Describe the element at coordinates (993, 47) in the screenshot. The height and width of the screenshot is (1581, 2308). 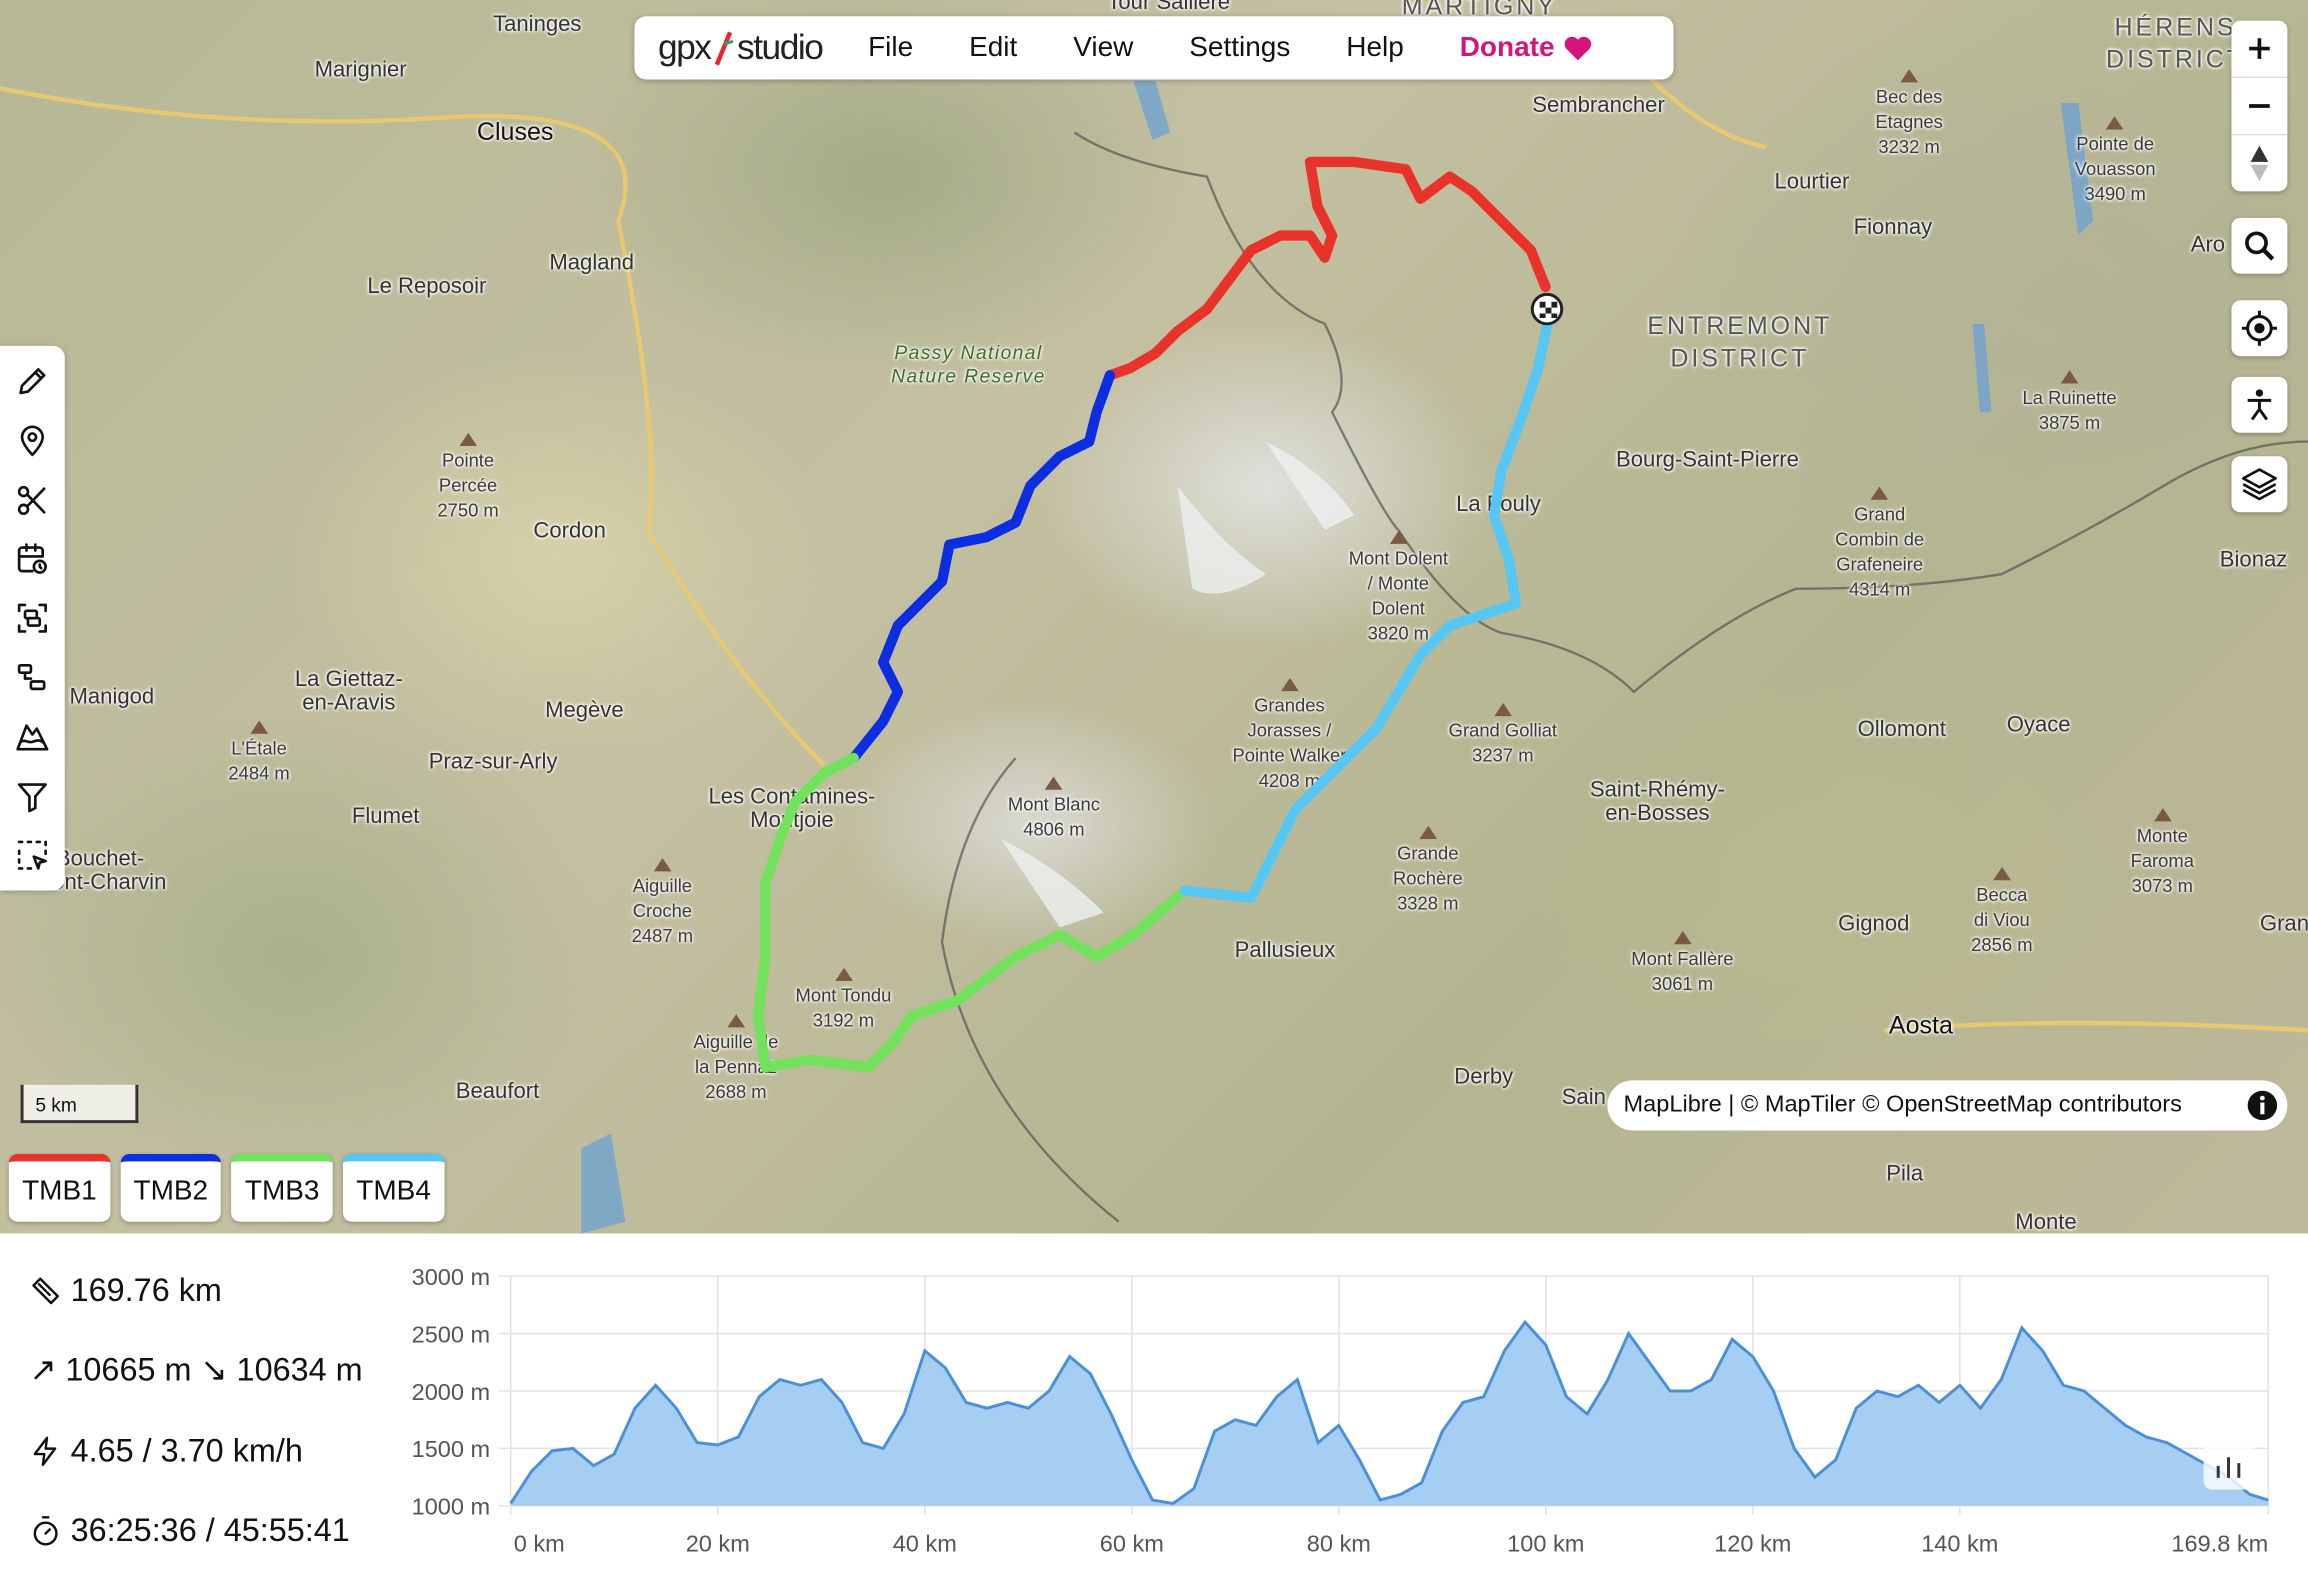
I see `menu-edit: Edit` at that location.